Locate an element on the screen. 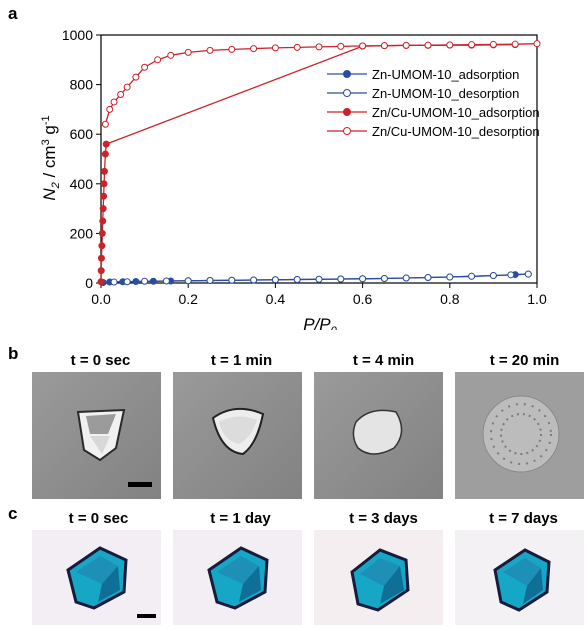  x-tick-label: 0.4 is located at coordinates (276, 299).